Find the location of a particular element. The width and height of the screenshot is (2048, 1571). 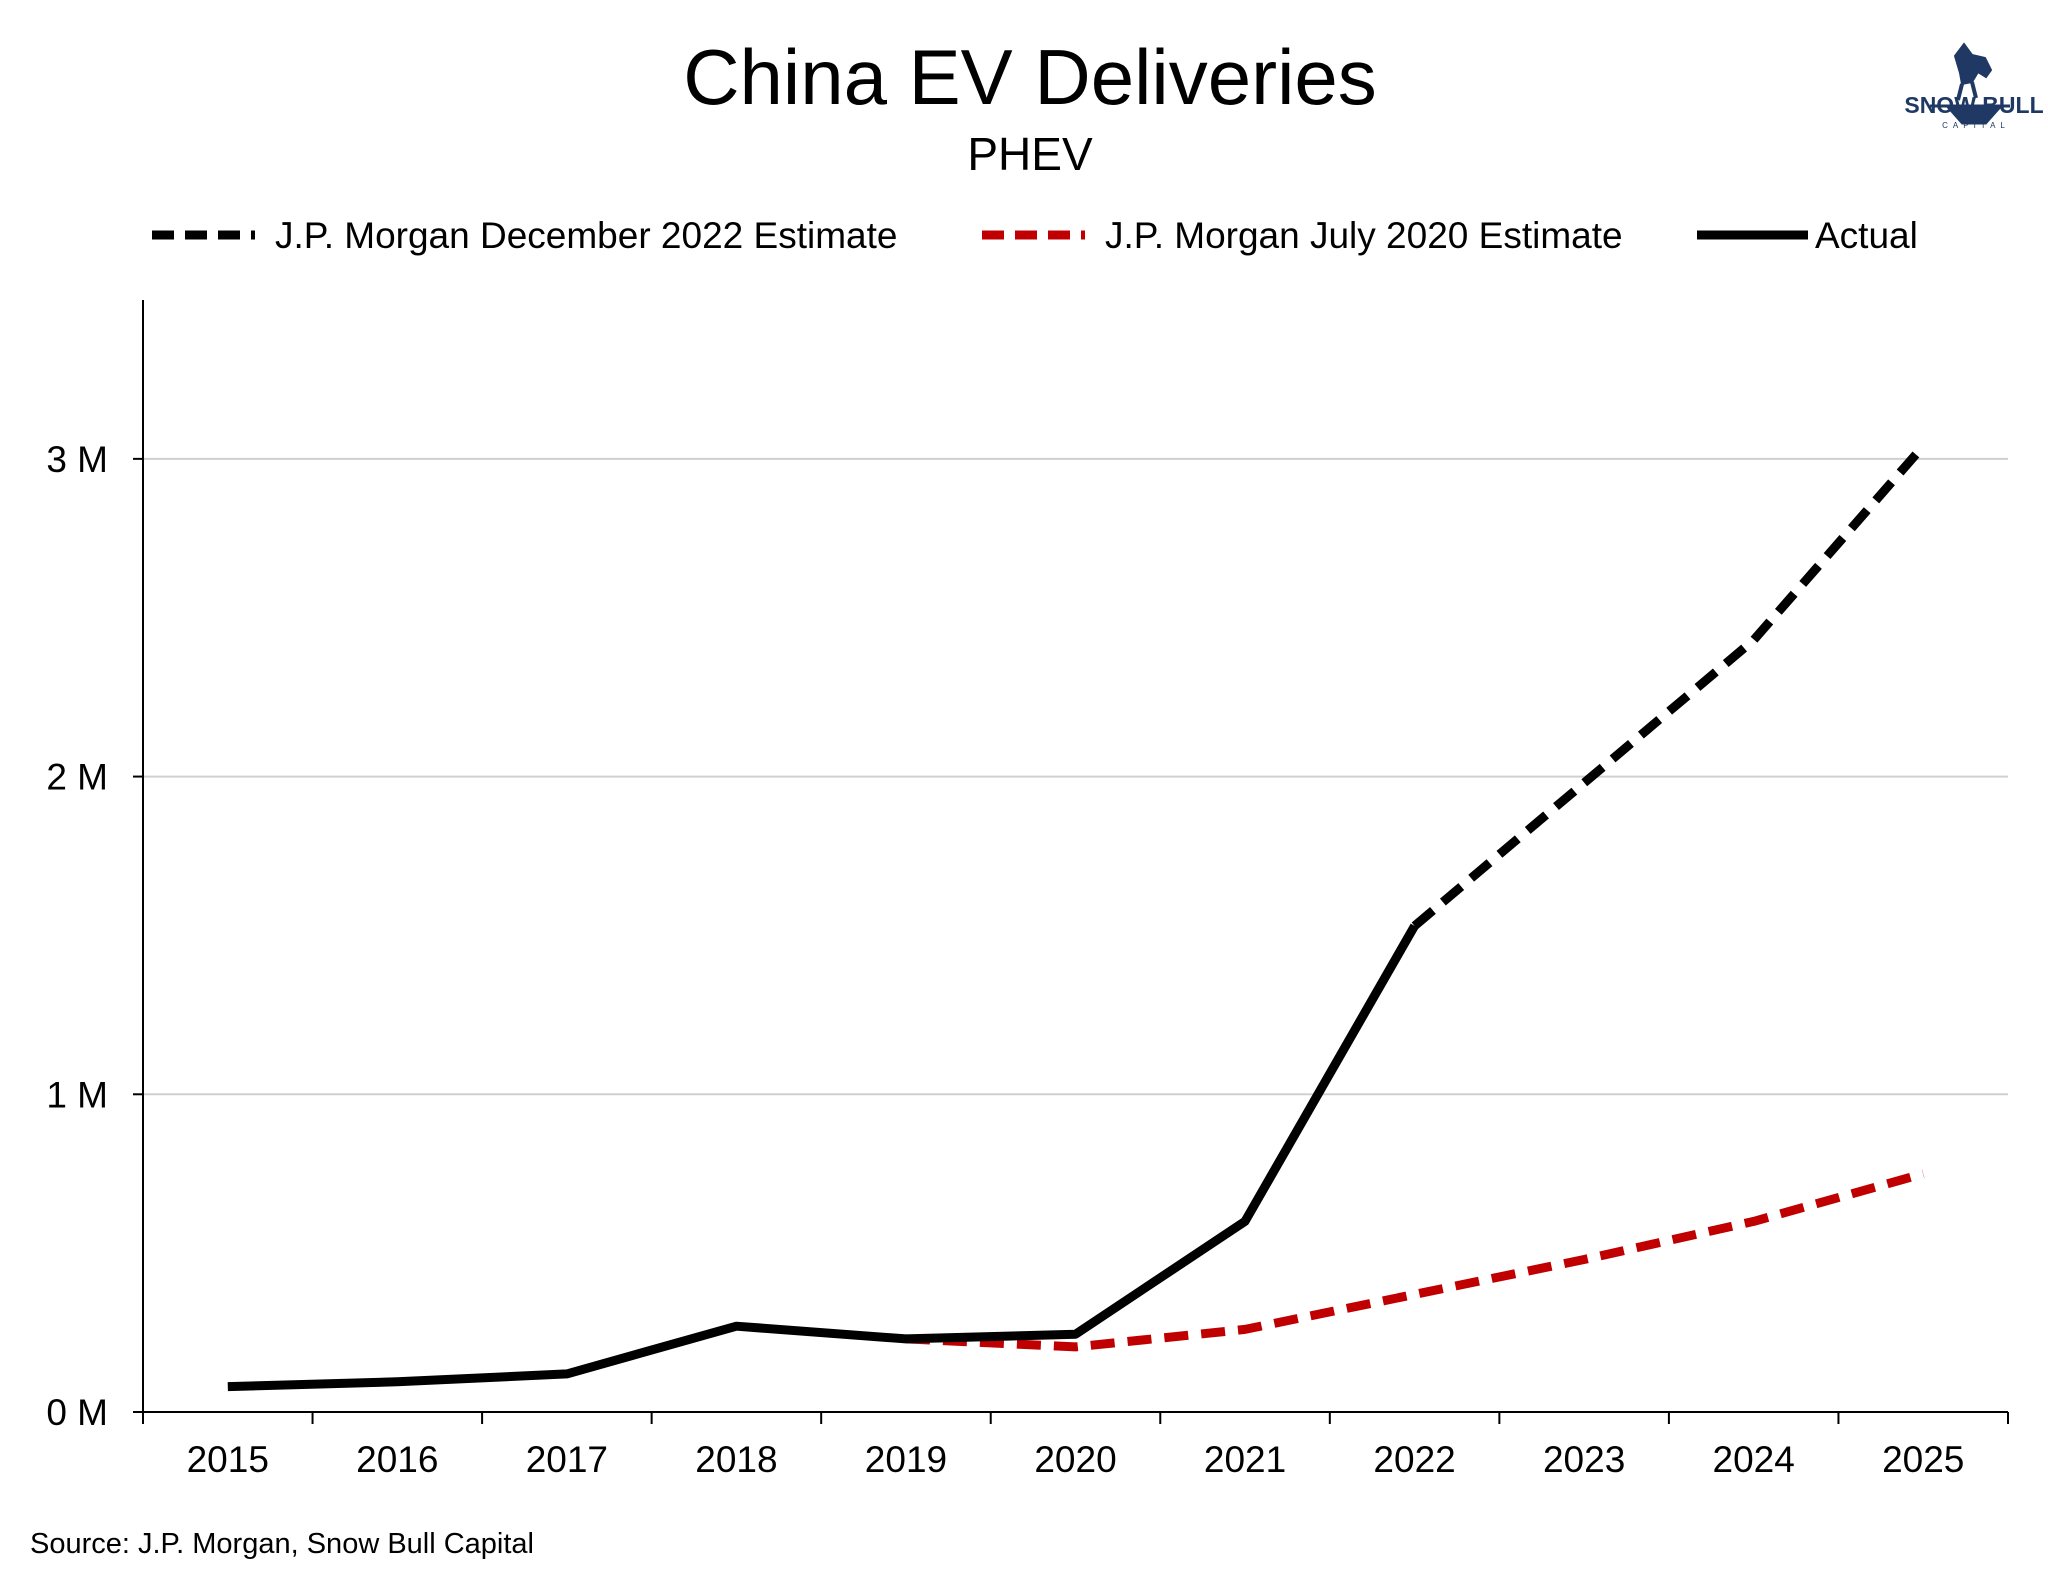

logo-name: SNOW BULL is located at coordinates (1973, 105).